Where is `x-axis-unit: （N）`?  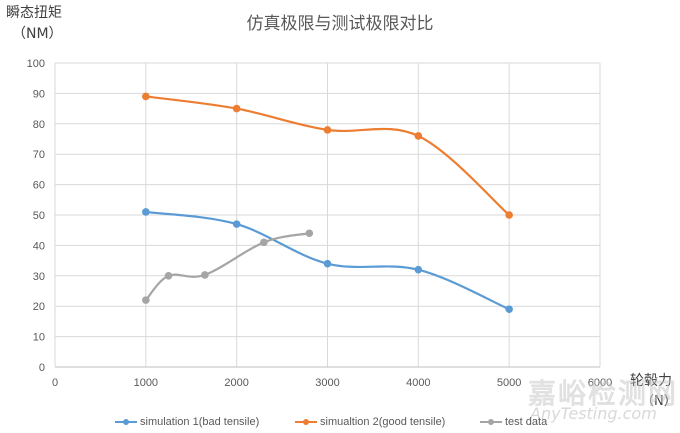 x-axis-unit: （N） is located at coordinates (659, 401).